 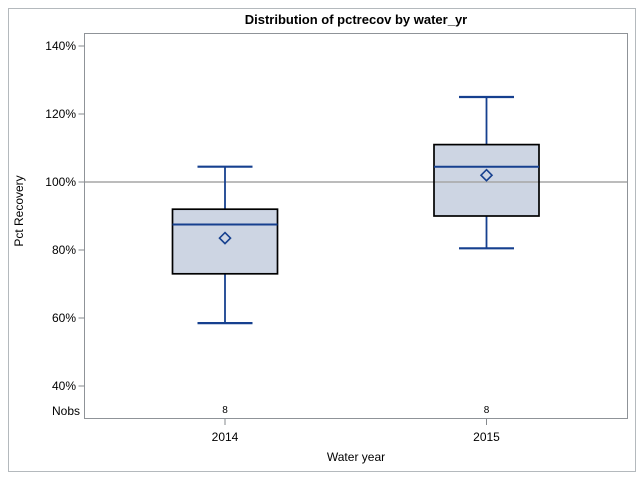 What do you see at coordinates (225, 437) in the screenshot?
I see `x-category-label-2014: 2014` at bounding box center [225, 437].